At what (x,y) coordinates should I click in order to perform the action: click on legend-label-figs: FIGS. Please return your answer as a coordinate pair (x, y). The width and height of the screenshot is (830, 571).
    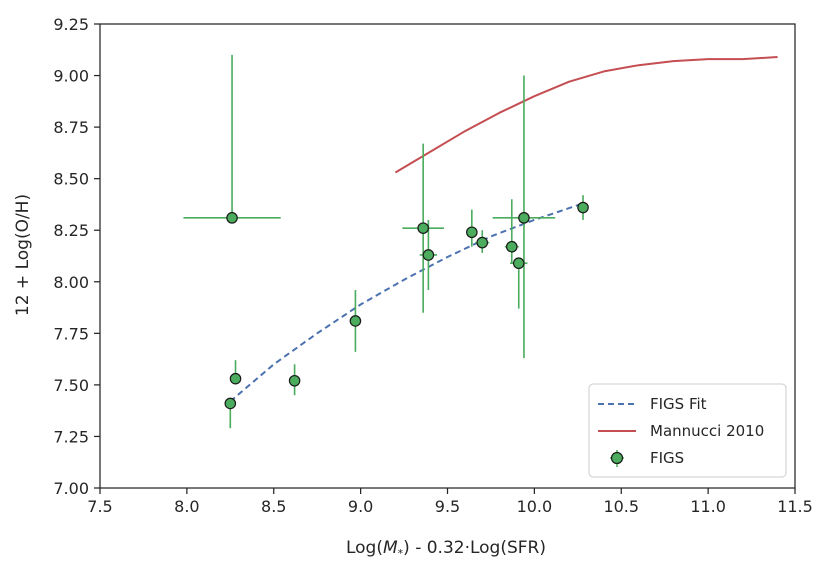
    Looking at the image, I should click on (667, 458).